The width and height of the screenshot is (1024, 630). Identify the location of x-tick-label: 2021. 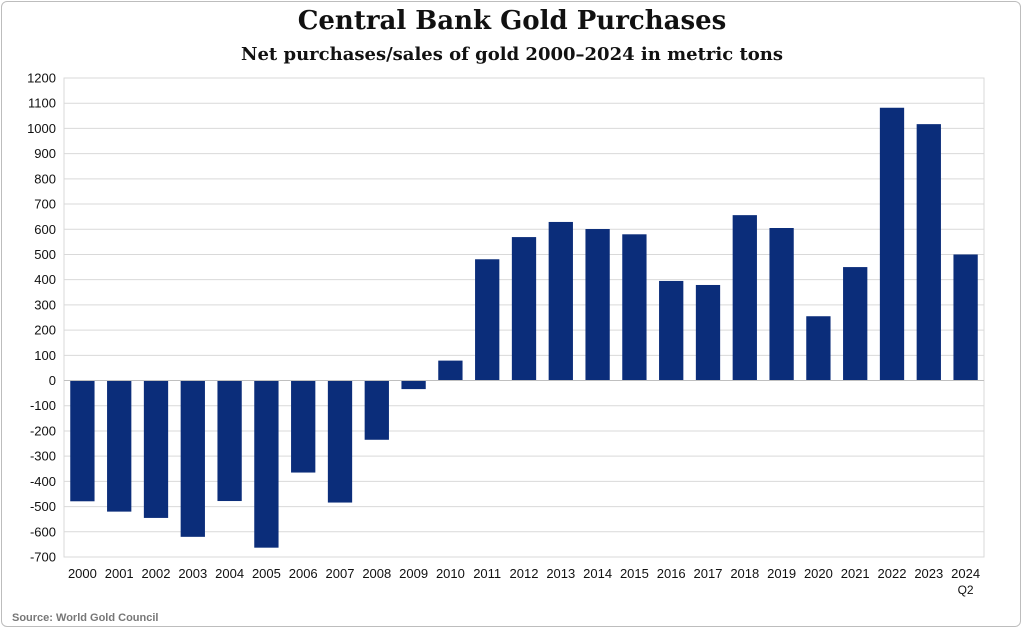
(855, 573).